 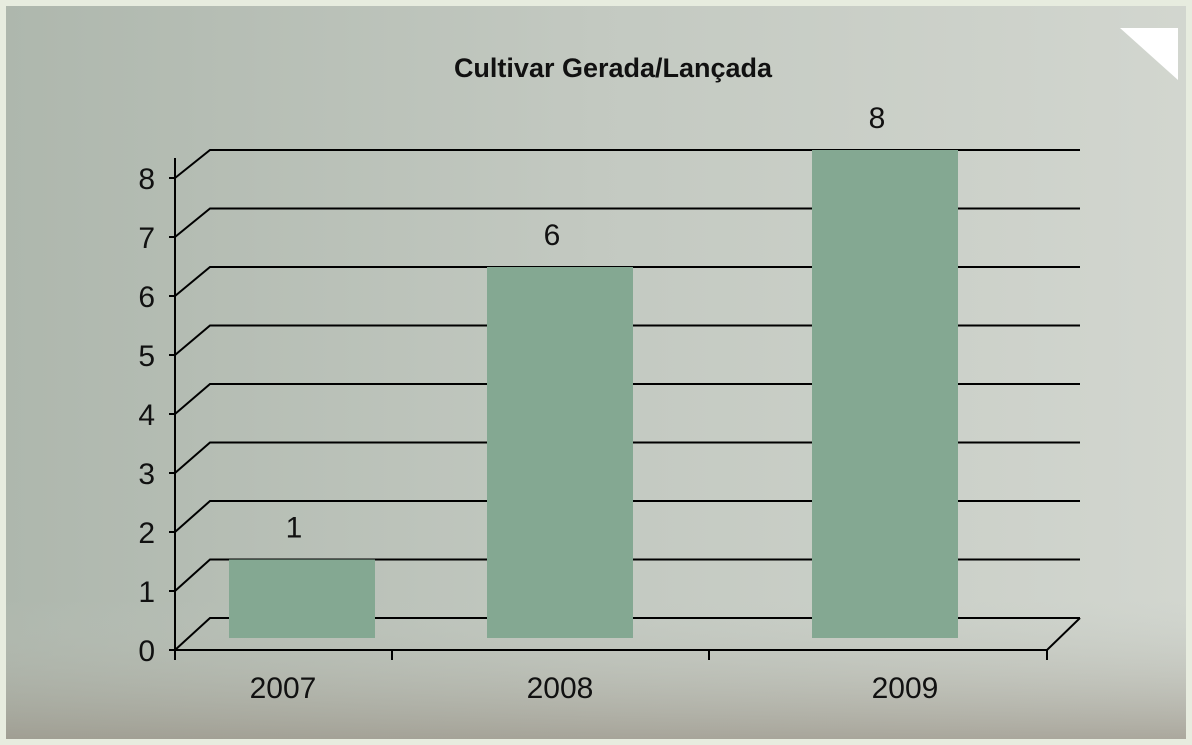 I want to click on corner-decoration, so click(x=1149, y=54).